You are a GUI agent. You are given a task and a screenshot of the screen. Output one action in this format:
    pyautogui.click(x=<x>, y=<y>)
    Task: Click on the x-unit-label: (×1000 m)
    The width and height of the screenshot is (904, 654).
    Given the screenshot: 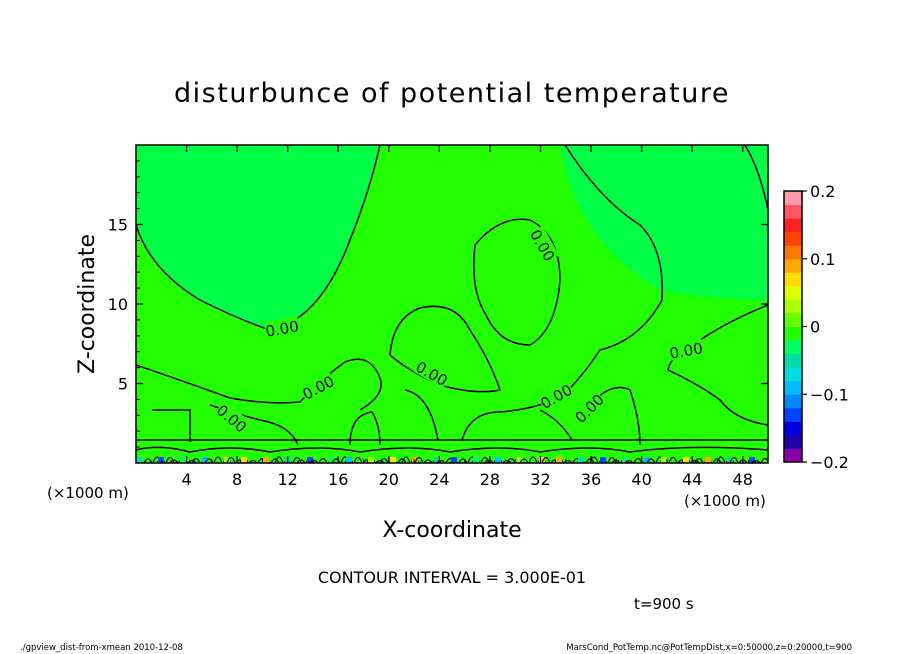 What is the action you would take?
    pyautogui.click(x=88, y=493)
    